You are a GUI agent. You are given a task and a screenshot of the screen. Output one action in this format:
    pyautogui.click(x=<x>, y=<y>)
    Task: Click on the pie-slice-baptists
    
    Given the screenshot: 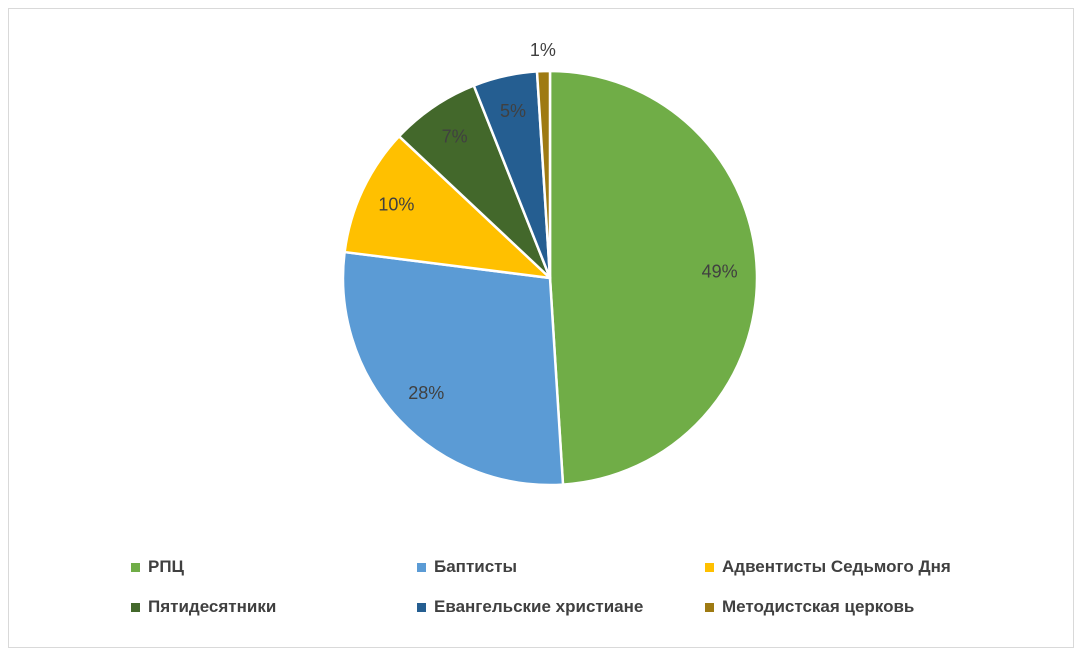 What is the action you would take?
    pyautogui.click(x=453, y=368)
    